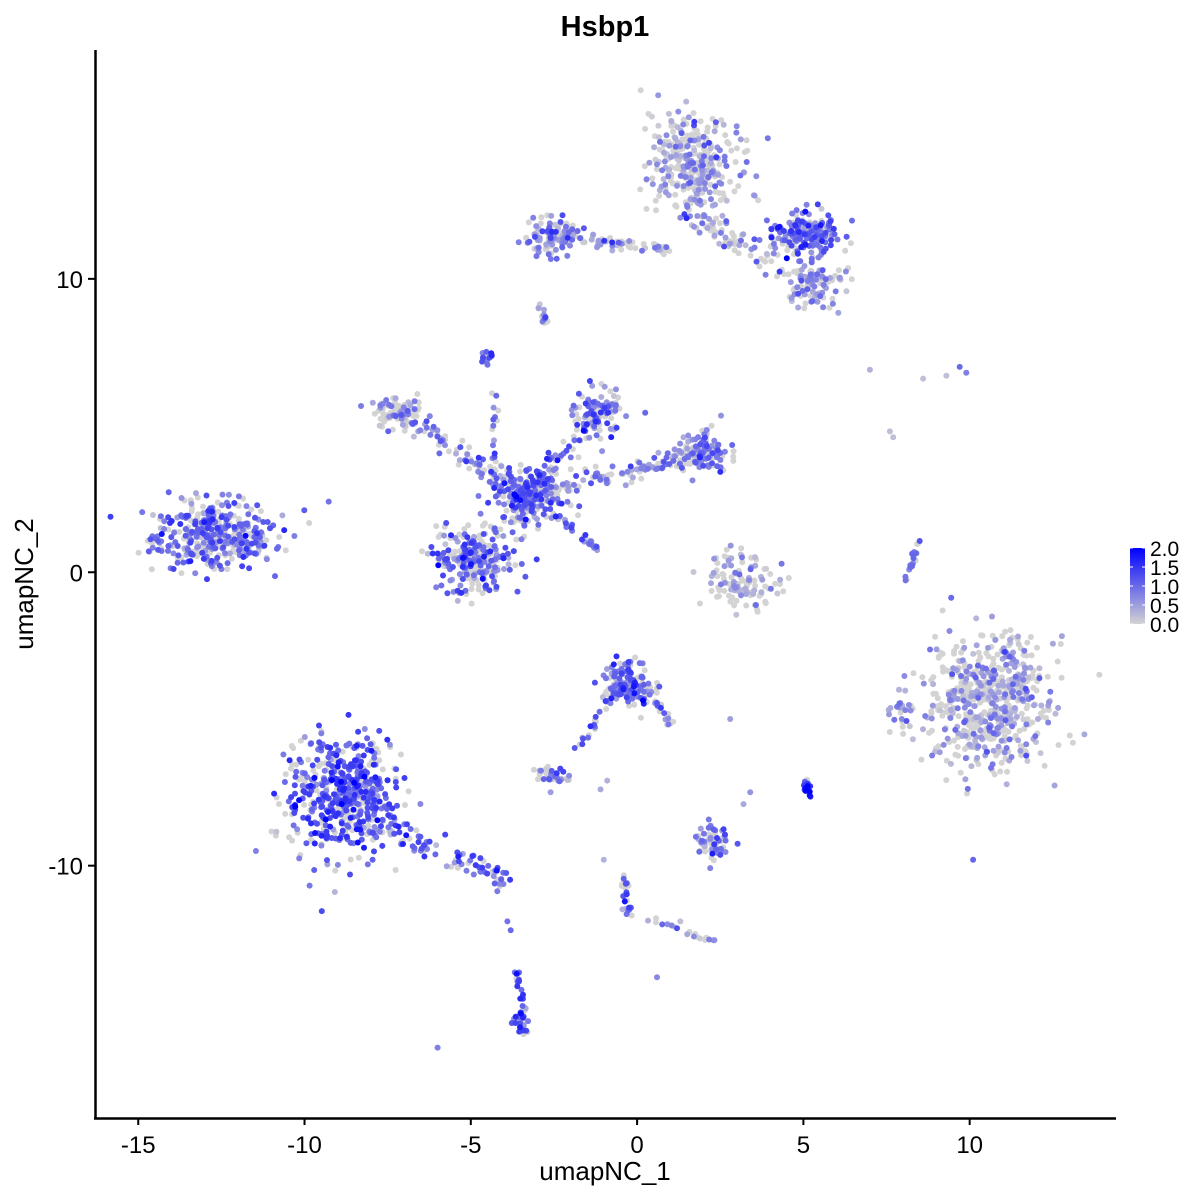 This screenshot has width=1200, height=1200. What do you see at coordinates (1154, 587) in the screenshot?
I see `legend-ticks: 2.01.51.00.50.0` at bounding box center [1154, 587].